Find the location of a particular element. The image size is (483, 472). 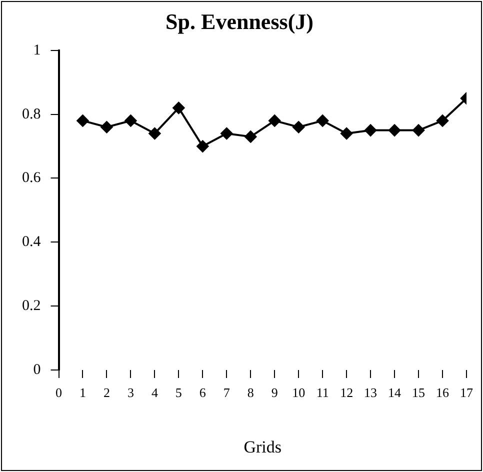

y-tick-label: 0.4 is located at coordinates (32, 242).